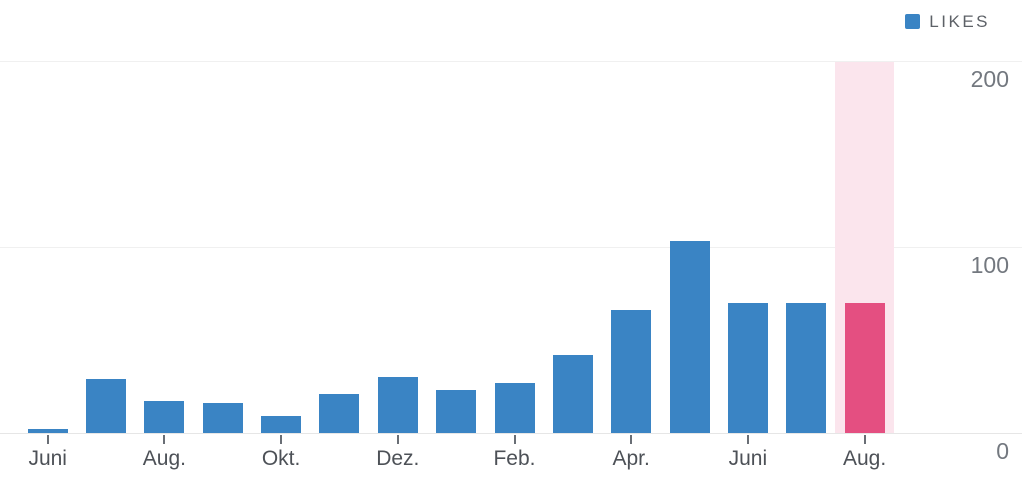 The image size is (1022, 489). What do you see at coordinates (631, 439) in the screenshot?
I see `x-tick-5-apr` at bounding box center [631, 439].